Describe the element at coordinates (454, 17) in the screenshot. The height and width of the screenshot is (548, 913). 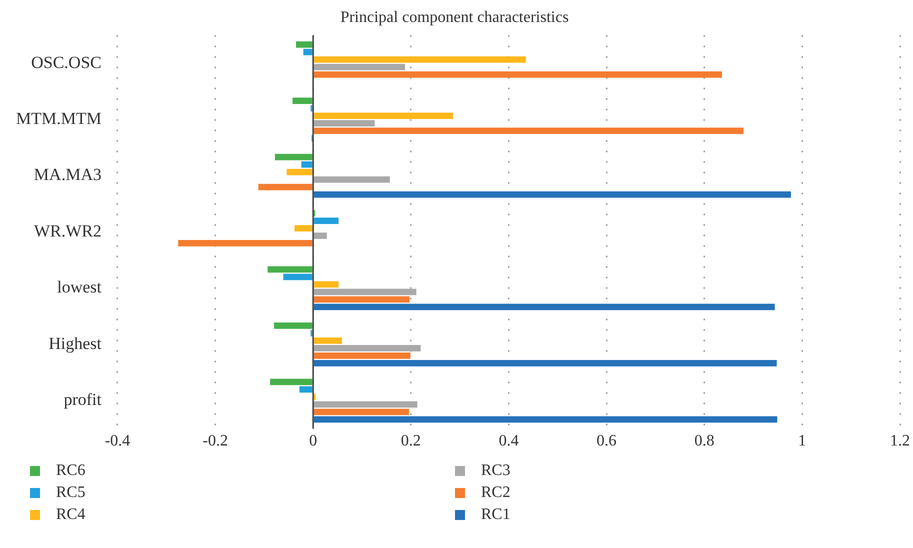
I see `chart-title: Principal component characteristics` at that location.